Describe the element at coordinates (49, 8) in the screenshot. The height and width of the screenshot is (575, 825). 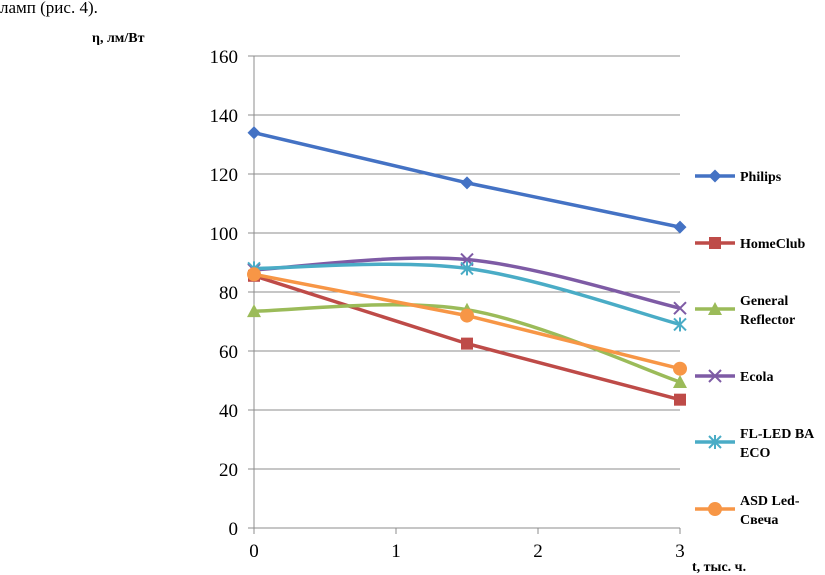
I see `figure-caption: ламп (рис. 4).` at that location.